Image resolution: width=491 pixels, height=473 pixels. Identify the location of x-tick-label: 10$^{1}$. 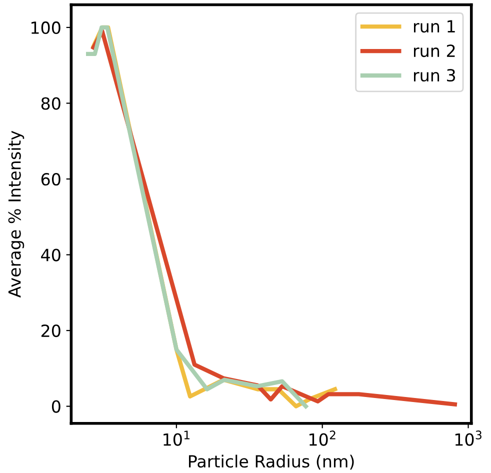
(177, 438).